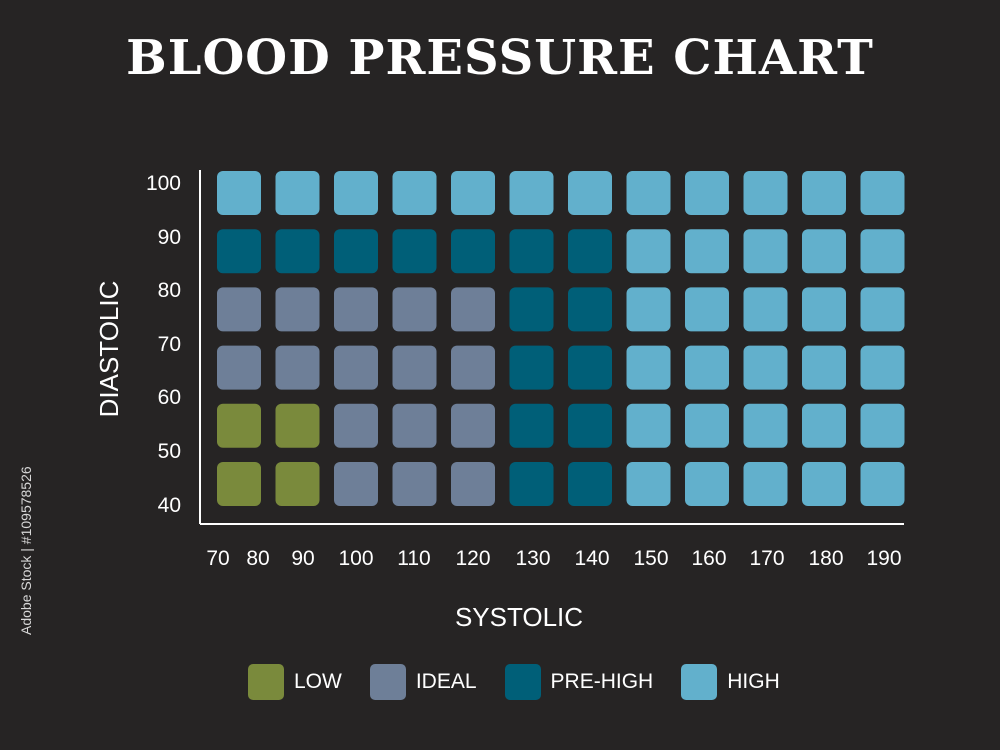 The image size is (1000, 750). I want to click on heatmap-cell-90-150-high, so click(648, 251).